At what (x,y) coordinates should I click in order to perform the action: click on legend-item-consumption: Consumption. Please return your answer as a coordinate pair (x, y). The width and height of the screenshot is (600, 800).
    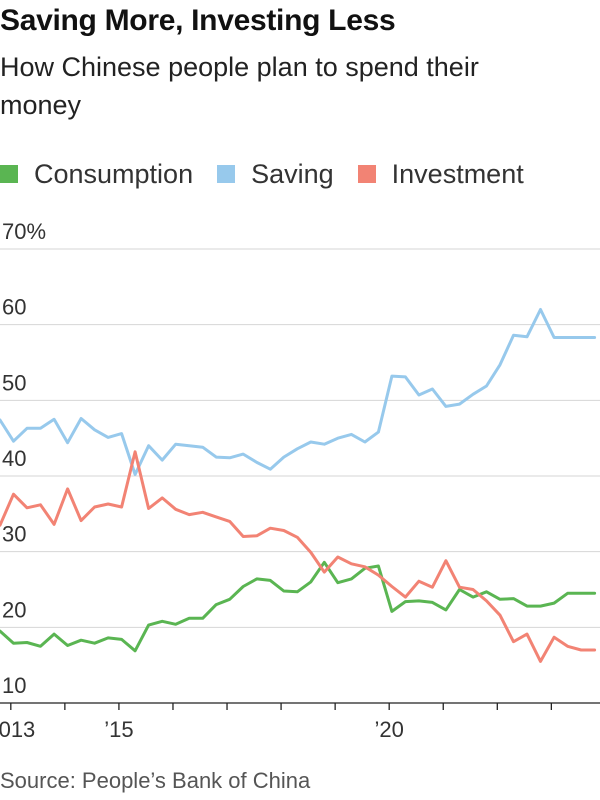
    Looking at the image, I should click on (96, 174).